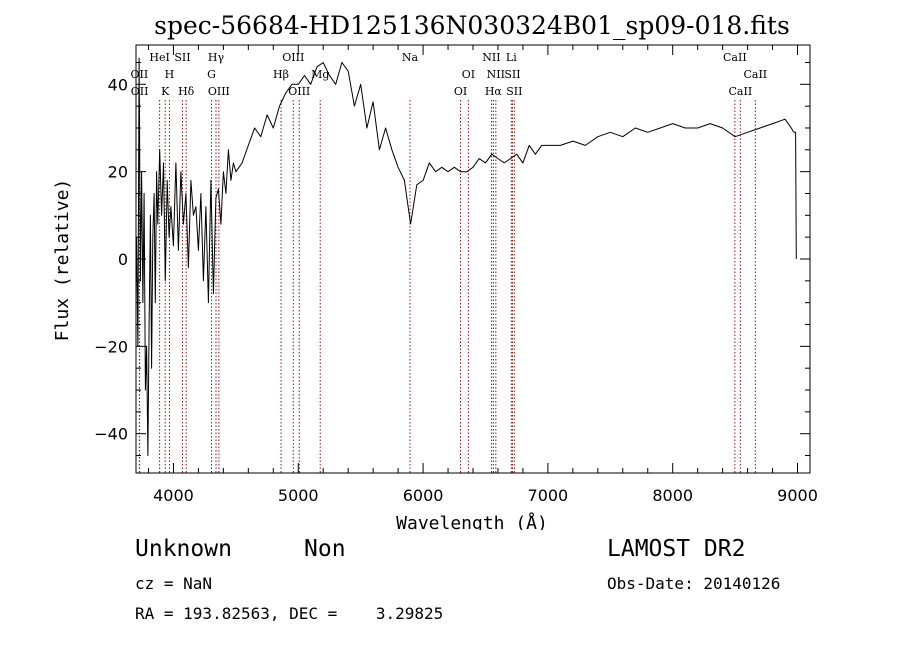 Image resolution: width=900 pixels, height=649 pixels. Describe the element at coordinates (672, 495) in the screenshot. I see `x-tick-label-4: 8000` at that location.